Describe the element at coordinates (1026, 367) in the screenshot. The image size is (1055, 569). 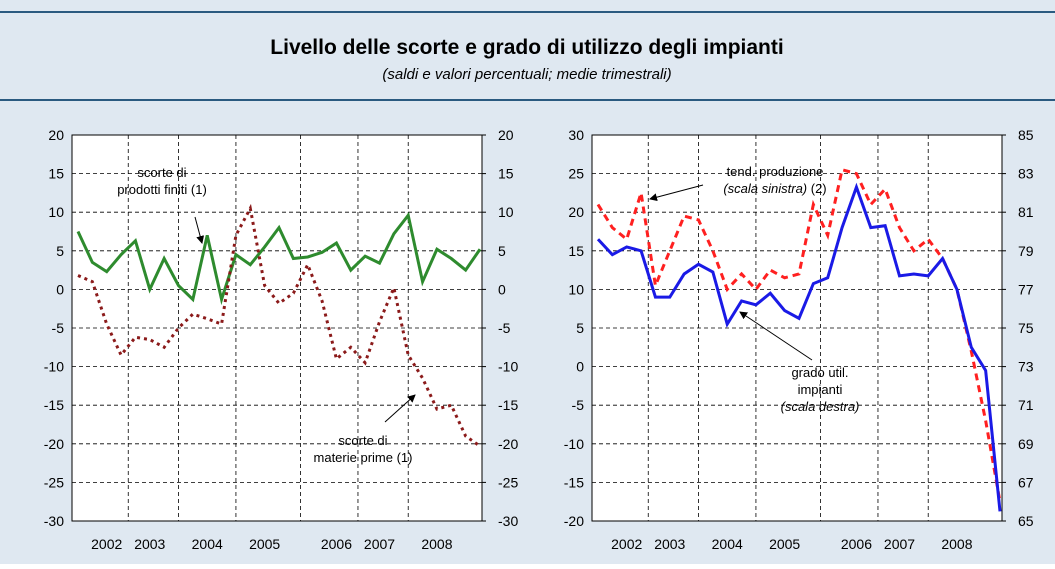
I see `y2-tick-label: 73` at that location.